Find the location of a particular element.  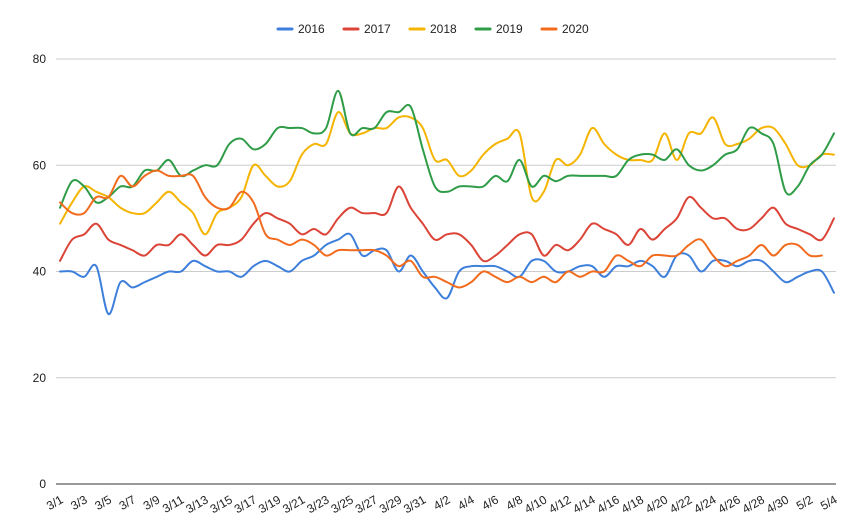

x-tick-label: 3/9 is located at coordinates (152, 502).